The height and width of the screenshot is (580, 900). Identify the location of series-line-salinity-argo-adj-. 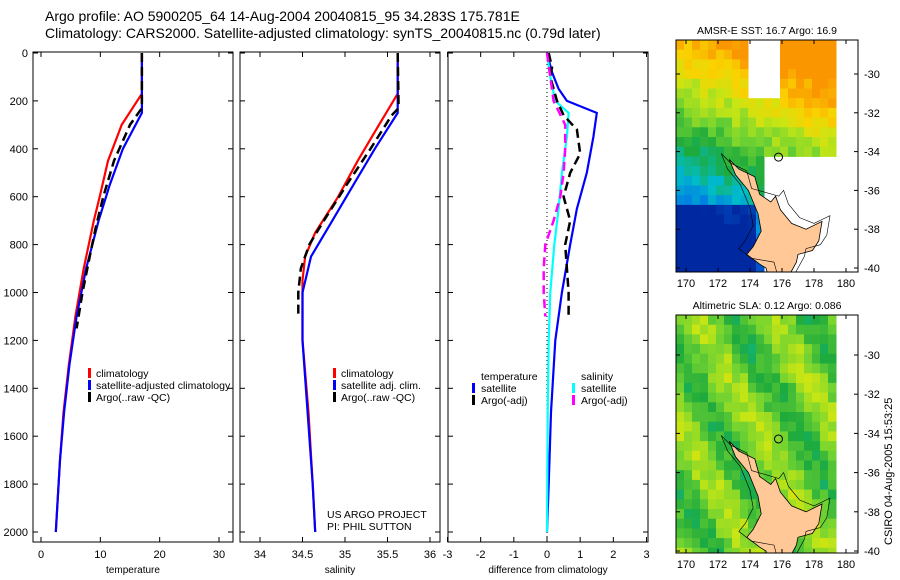
(554, 184).